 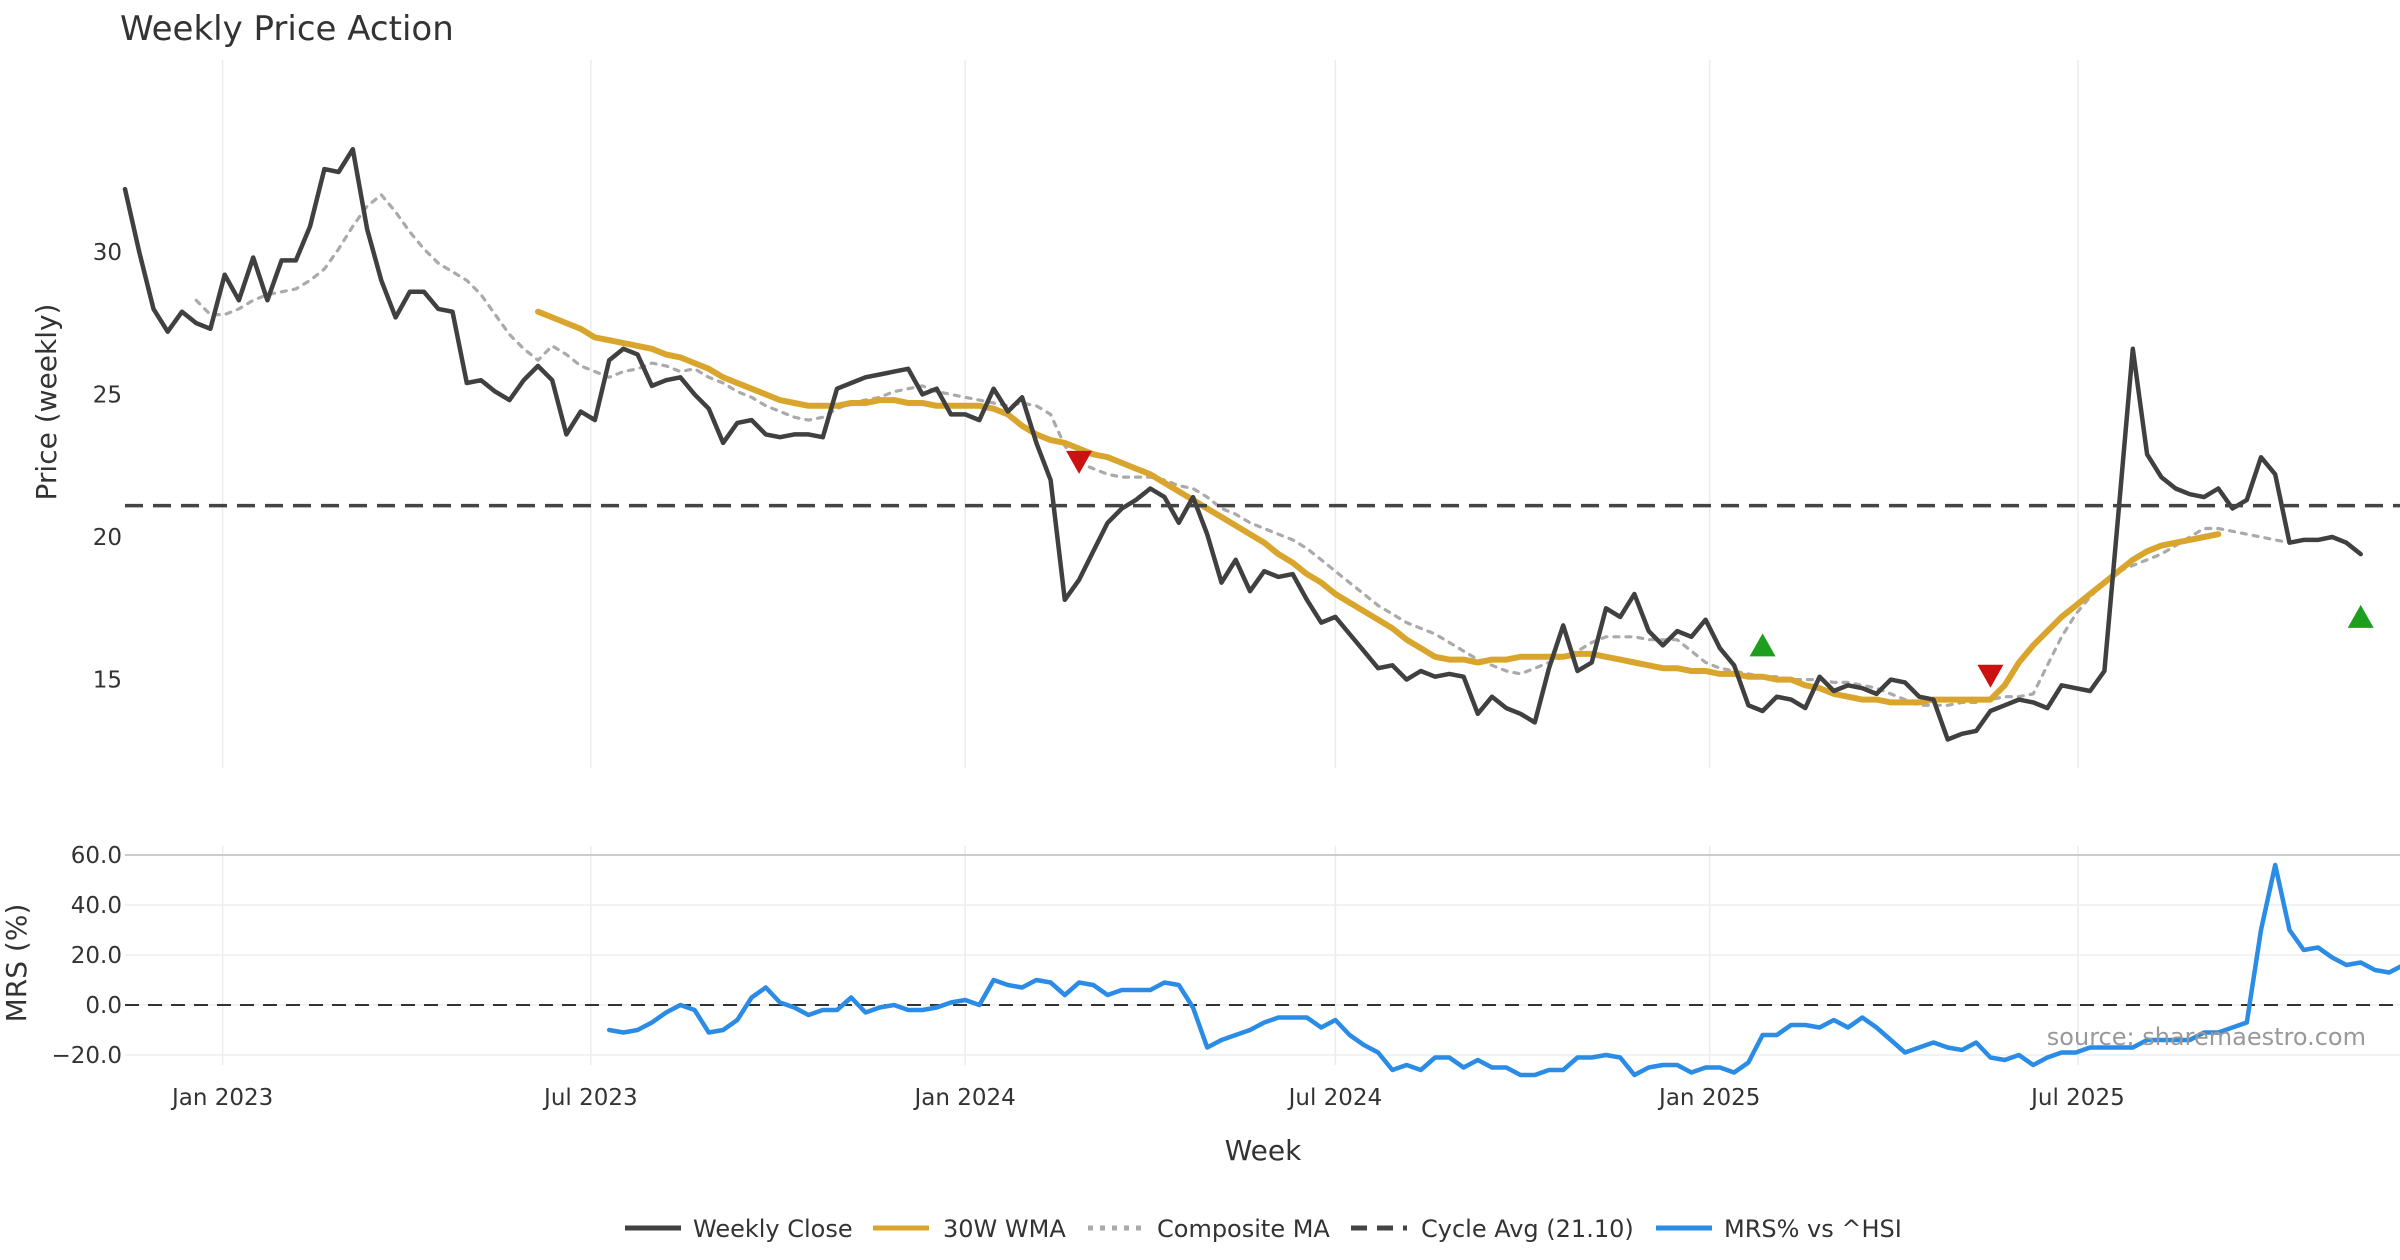 What do you see at coordinates (773, 1229) in the screenshot?
I see `legend-label: Weekly Close` at bounding box center [773, 1229].